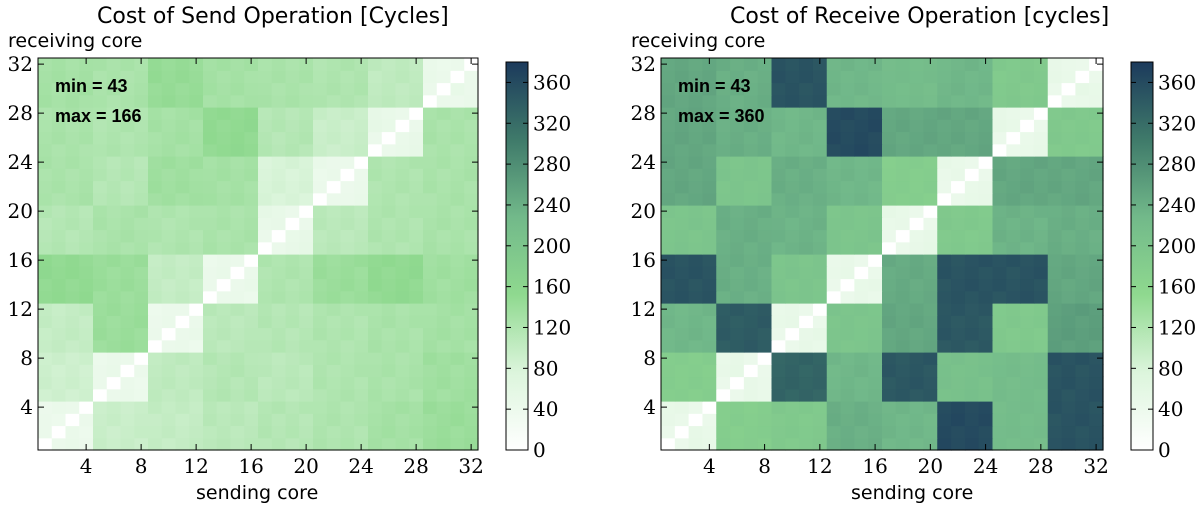 This screenshot has height=509, width=1196. What do you see at coordinates (20, 162) in the screenshot?
I see `y-tick-label: 24` at bounding box center [20, 162].